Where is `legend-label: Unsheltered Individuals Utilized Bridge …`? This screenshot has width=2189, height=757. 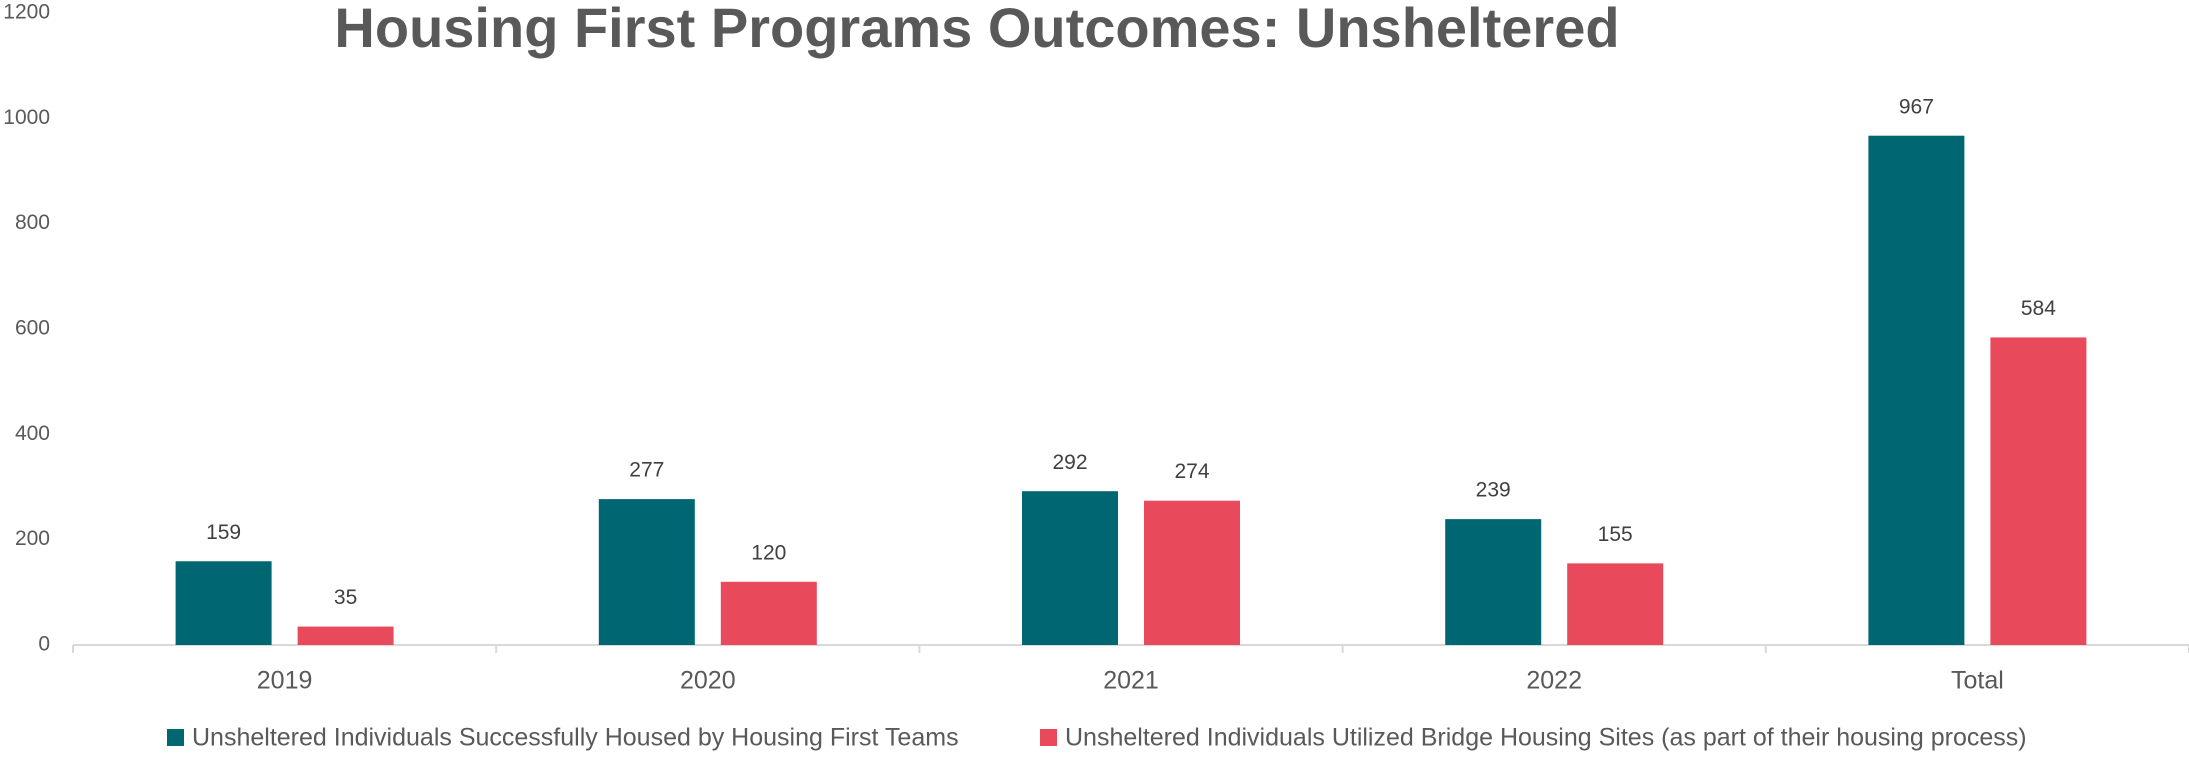
legend-label: Unsheltered Individuals Utilized Bridge … is located at coordinates (1546, 738).